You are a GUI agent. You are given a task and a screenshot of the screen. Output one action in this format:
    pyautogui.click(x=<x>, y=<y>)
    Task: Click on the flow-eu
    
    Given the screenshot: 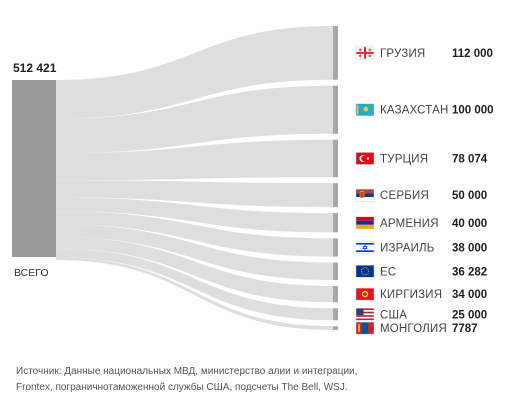 What is the action you would take?
    pyautogui.click(x=194, y=252)
    